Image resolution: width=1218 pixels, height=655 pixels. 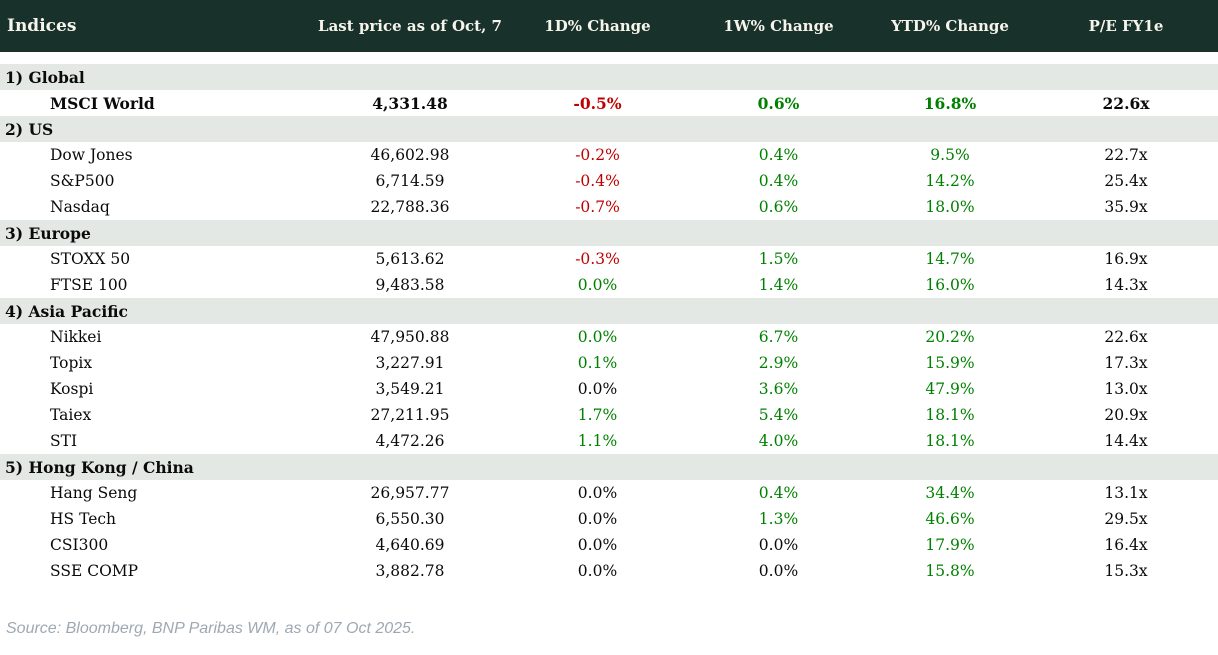 I want to click on pe-ratio: 13.0x, so click(x=1126, y=389).